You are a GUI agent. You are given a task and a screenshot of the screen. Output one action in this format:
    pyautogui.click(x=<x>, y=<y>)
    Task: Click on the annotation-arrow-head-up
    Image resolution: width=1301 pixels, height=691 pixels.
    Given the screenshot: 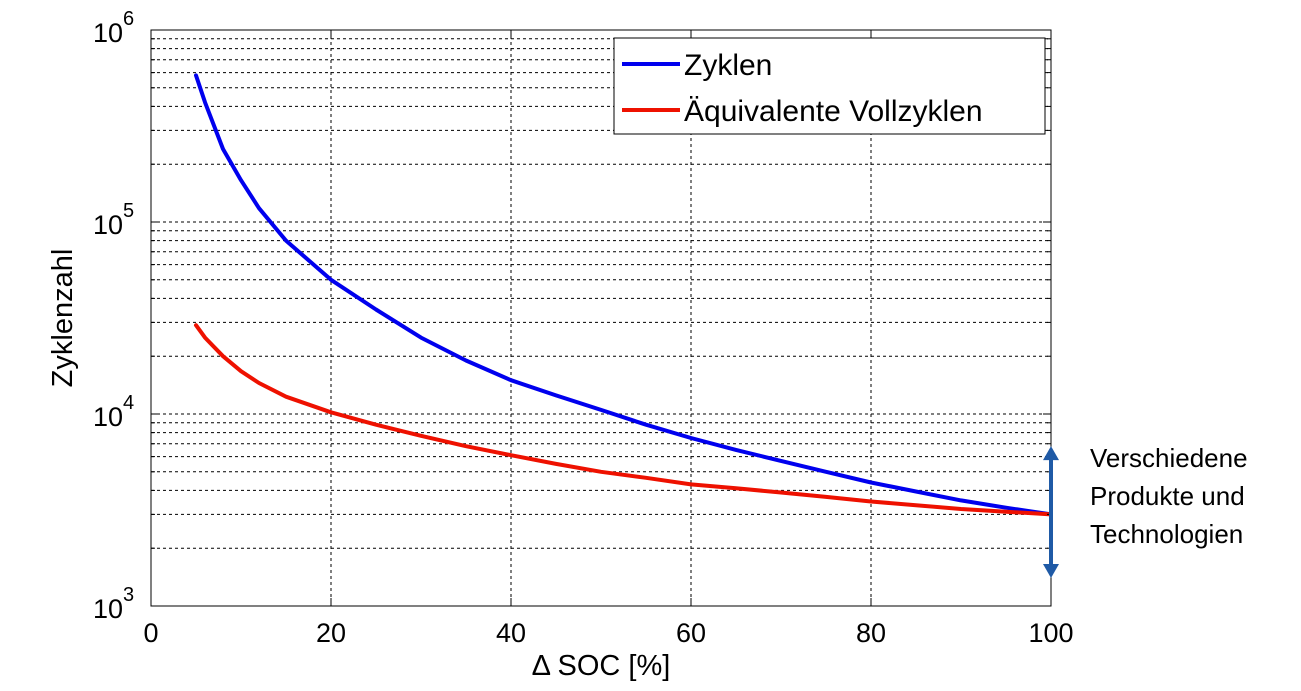 What is the action you would take?
    pyautogui.click(x=1051, y=453)
    